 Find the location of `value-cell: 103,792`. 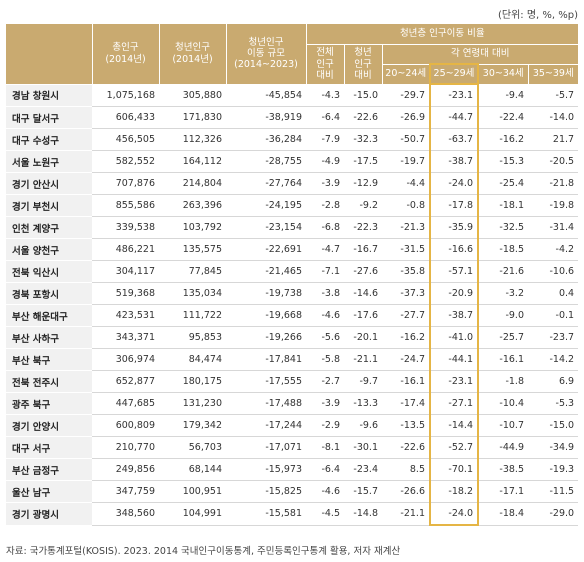

value-cell: 103,792 is located at coordinates (192, 227).